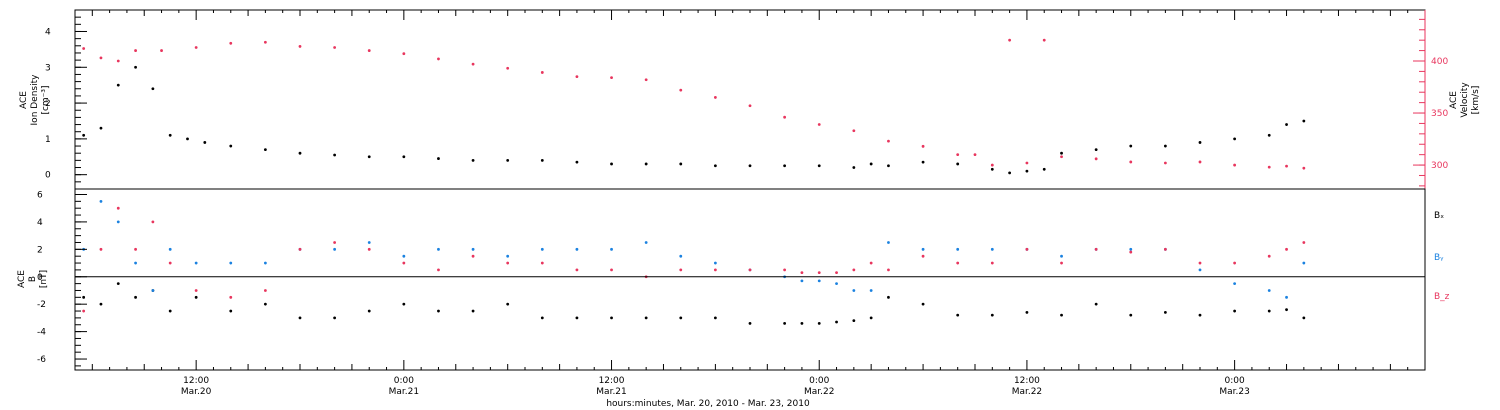 This screenshot has height=410, width=1500. I want to click on field-tick-label: 6, so click(40, 195).